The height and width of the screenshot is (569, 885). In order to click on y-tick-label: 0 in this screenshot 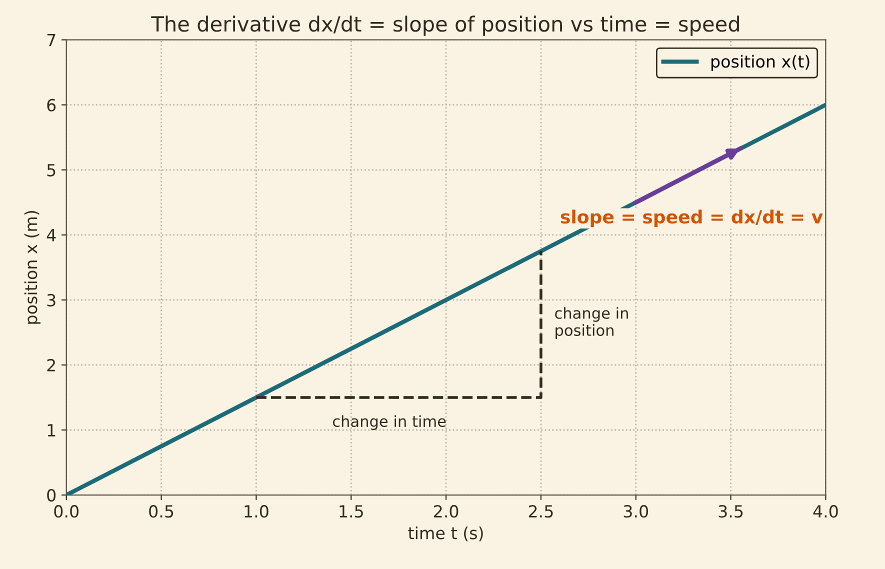, I will do `click(51, 495)`.